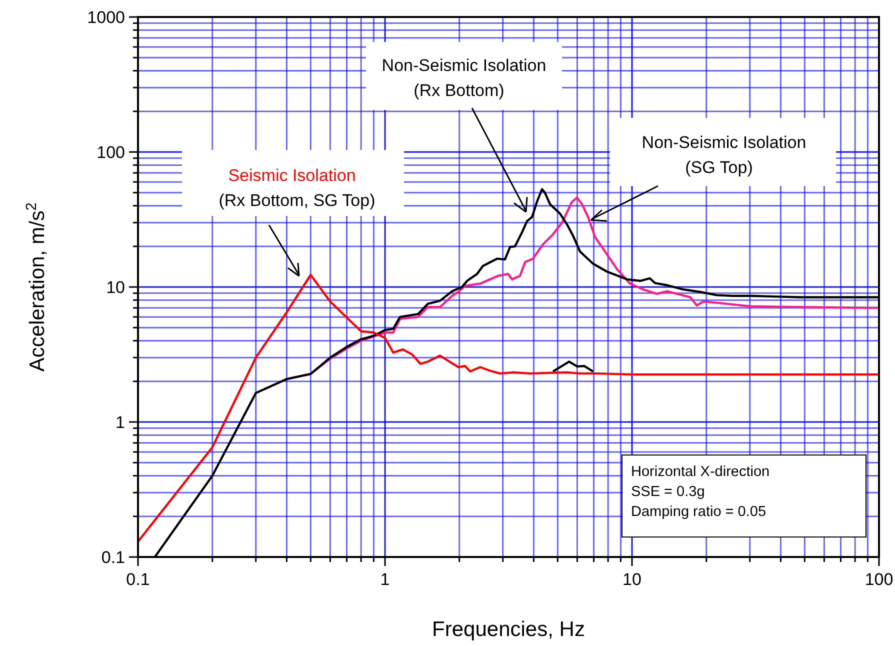  I want to click on y-tick-label: 100, so click(110, 152).